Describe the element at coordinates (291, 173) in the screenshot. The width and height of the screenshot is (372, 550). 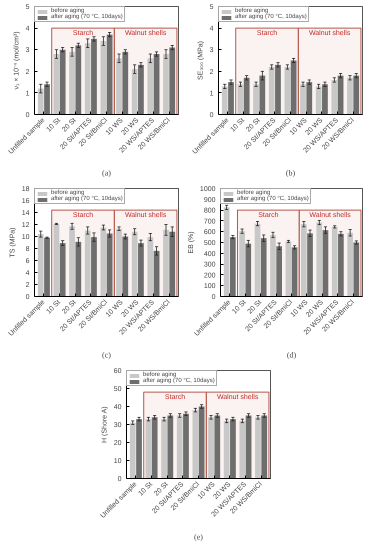
I see `text: (b)` at that location.